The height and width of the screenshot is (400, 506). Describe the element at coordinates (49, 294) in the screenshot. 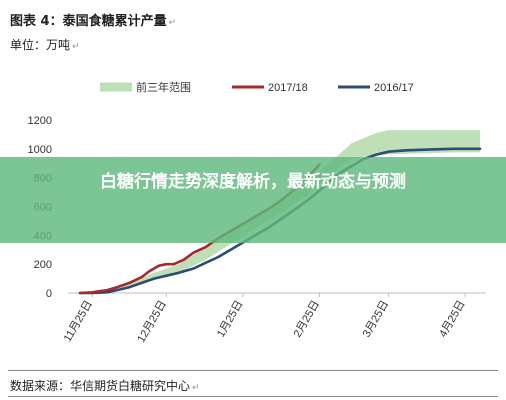

I see `y-tick-label: 0` at that location.